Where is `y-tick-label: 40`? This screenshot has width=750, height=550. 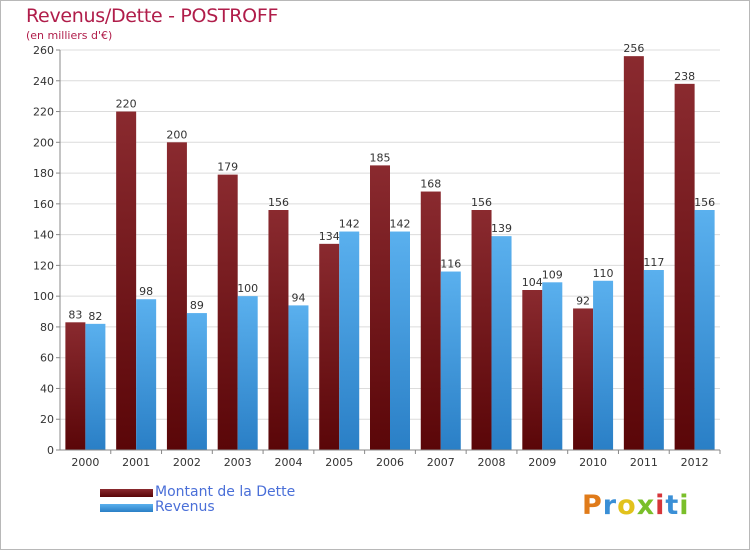 y-tick-label: 40 is located at coordinates (47, 388).